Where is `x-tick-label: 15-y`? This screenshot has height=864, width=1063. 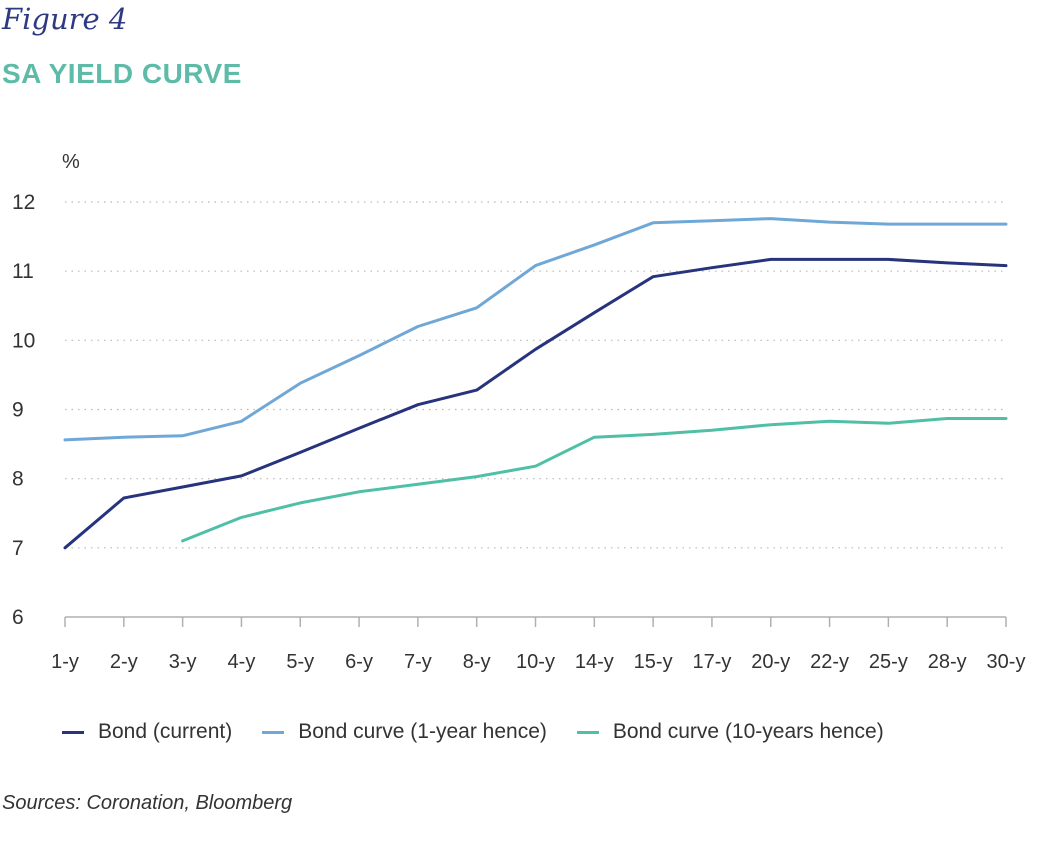 x-tick-label: 15-y is located at coordinates (653, 662).